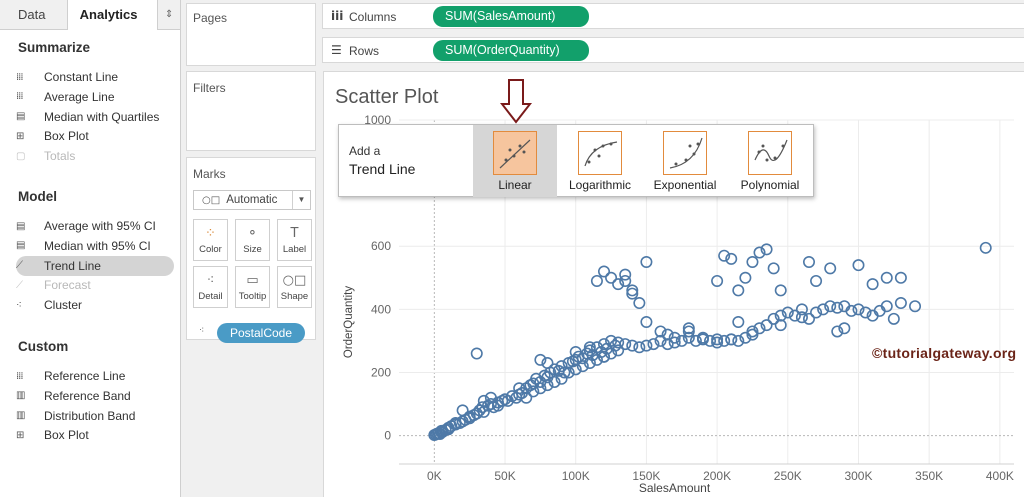 The height and width of the screenshot is (497, 1024). What do you see at coordinates (168, 15) in the screenshot?
I see `tab-scroll-arrows-icon: ⇕` at bounding box center [168, 15].